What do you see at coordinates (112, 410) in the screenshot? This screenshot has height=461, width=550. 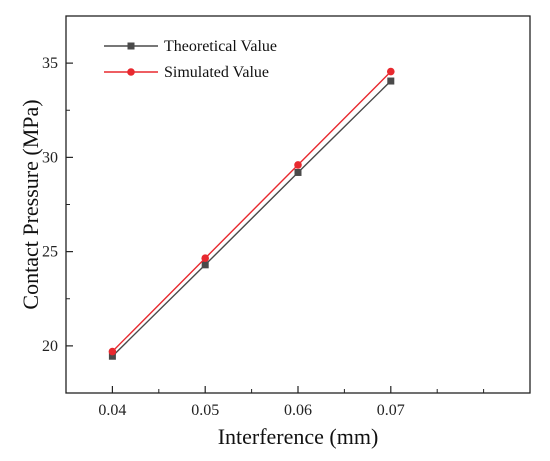 I see `x-tick-label: 0.04` at bounding box center [112, 410].